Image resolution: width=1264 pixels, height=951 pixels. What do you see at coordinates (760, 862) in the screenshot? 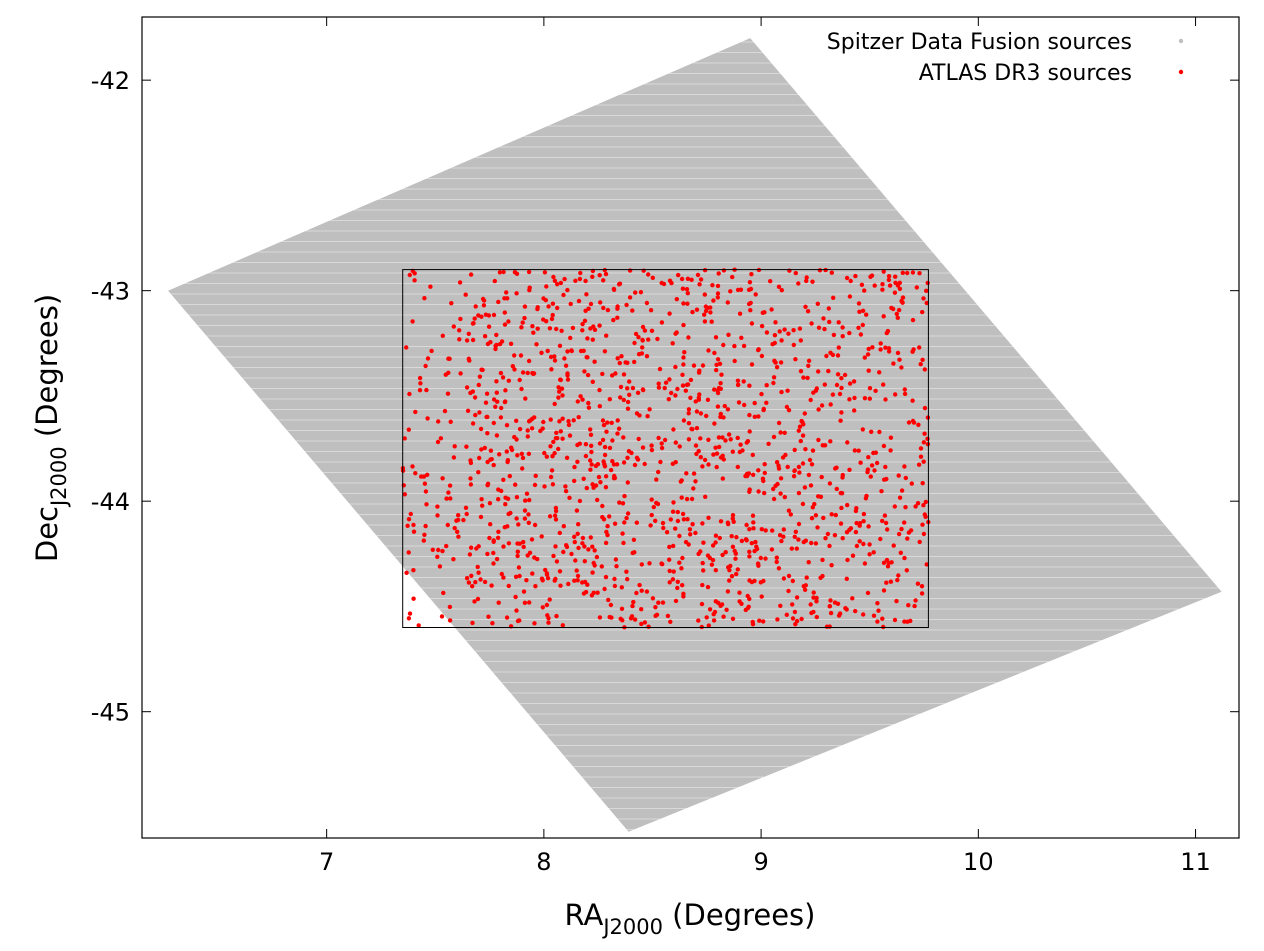
I see `x-tick-label: 9` at bounding box center [760, 862].